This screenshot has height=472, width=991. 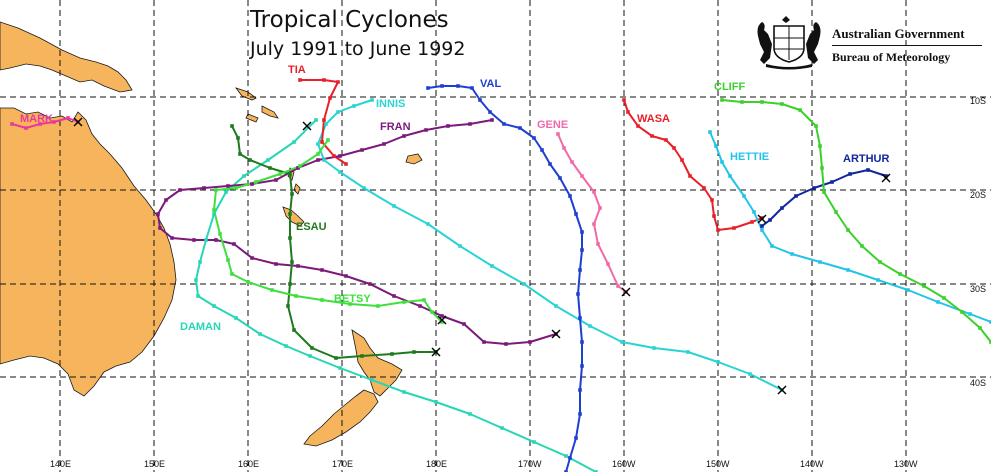 I want to click on government-name: Australian Government, so click(x=898, y=33).